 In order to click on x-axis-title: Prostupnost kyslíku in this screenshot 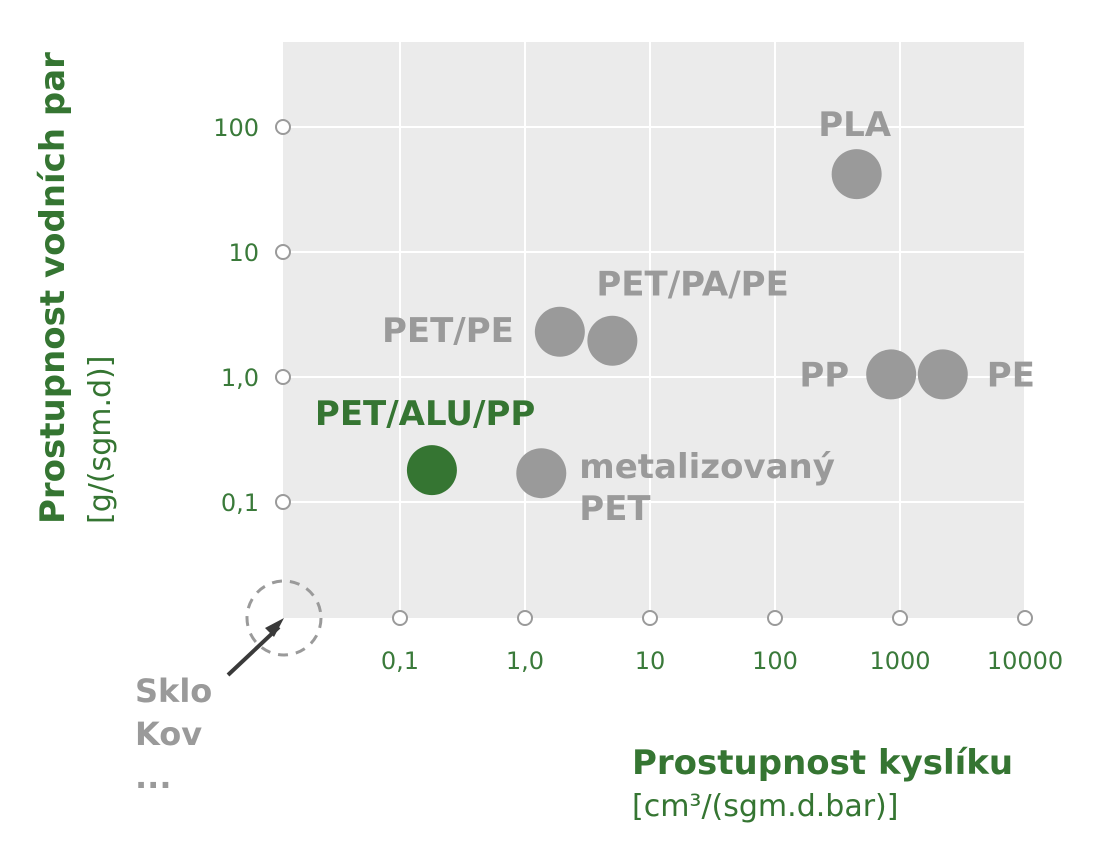, I will do `click(822, 763)`.